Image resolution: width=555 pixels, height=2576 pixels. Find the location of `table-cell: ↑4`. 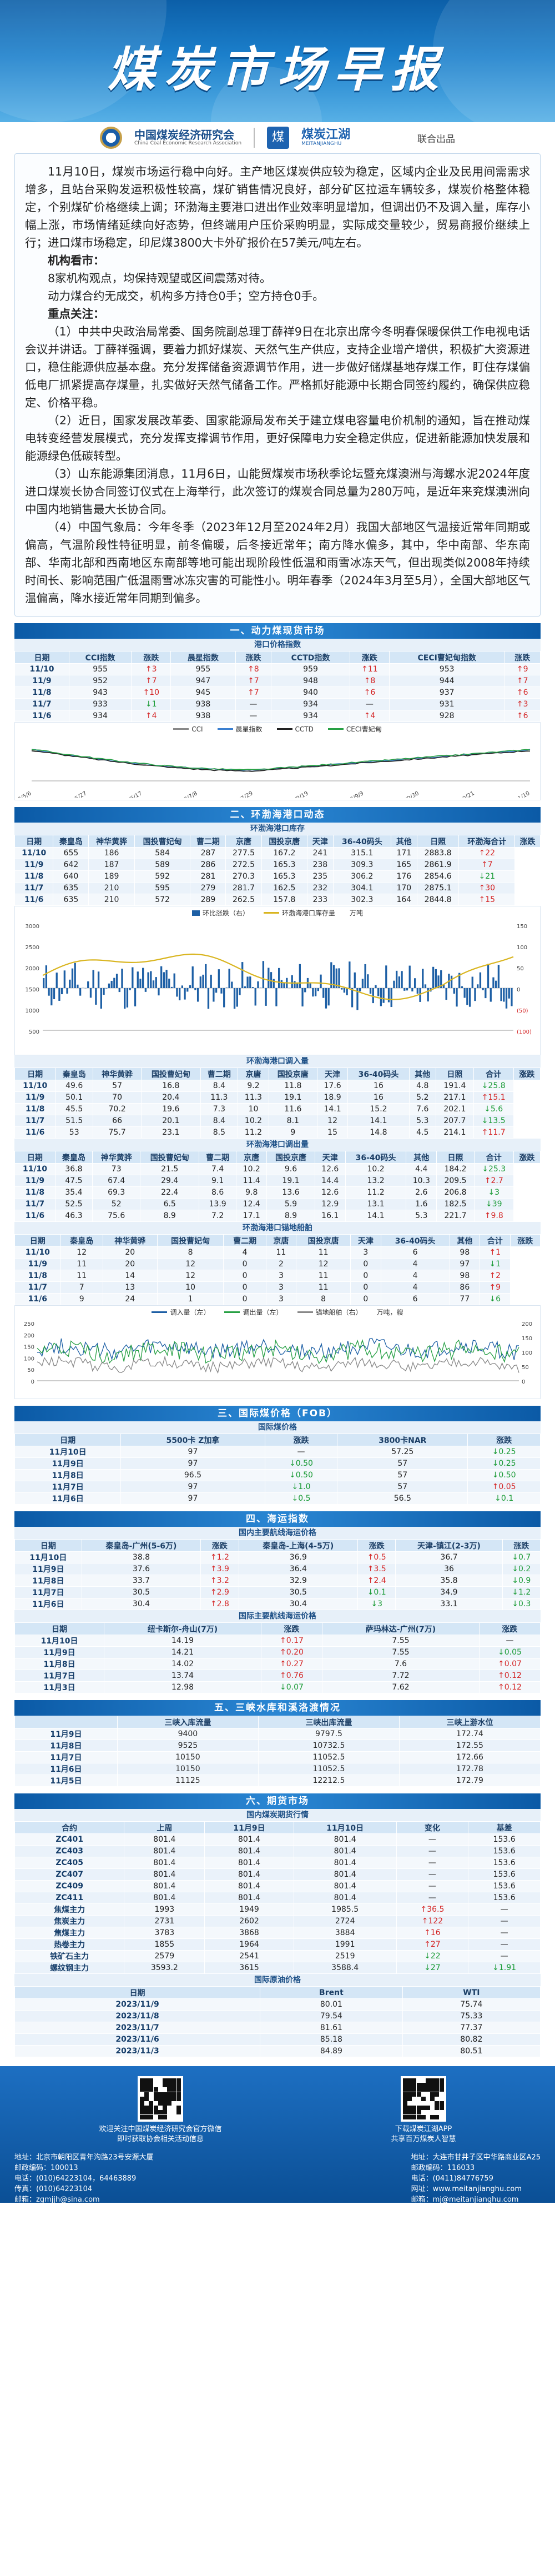

table-cell: ↑4 is located at coordinates (151, 716).